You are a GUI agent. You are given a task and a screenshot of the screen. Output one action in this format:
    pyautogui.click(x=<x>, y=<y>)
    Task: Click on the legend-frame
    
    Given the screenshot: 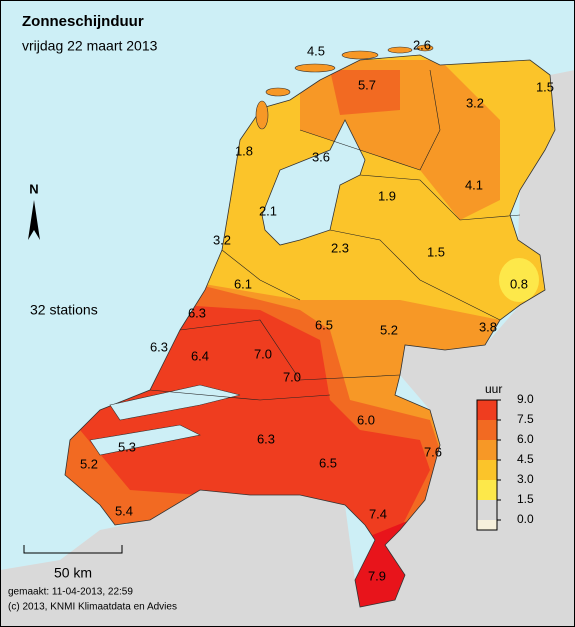 What is the action you would take?
    pyautogui.click(x=487, y=465)
    